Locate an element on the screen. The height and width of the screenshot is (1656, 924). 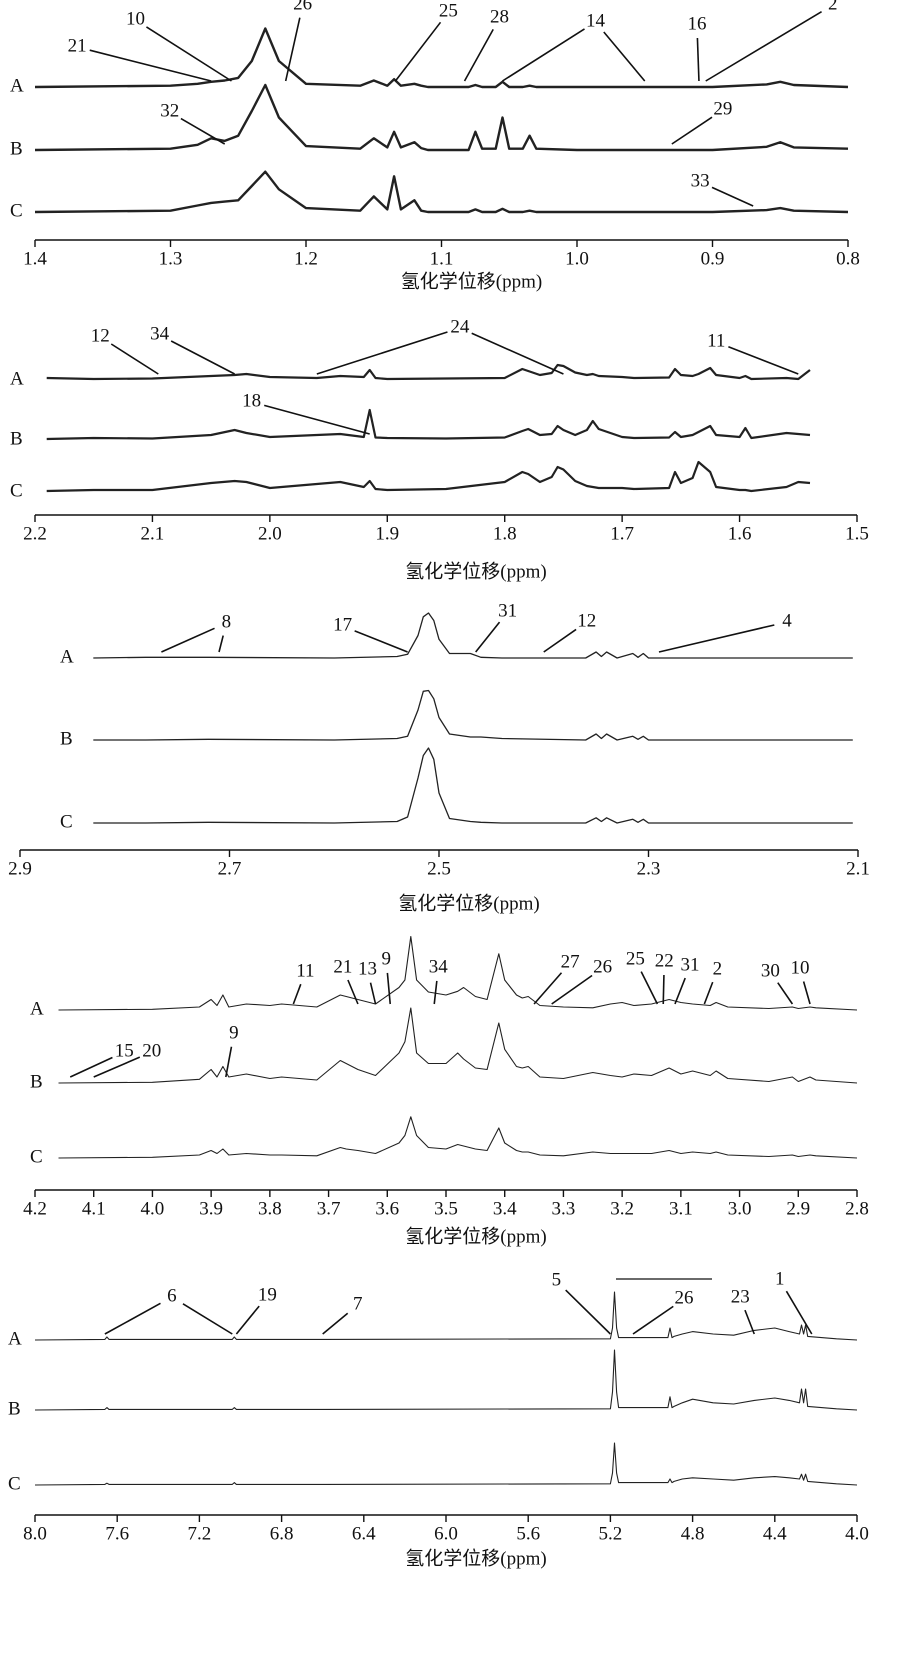
x-tick-label: 1.3 is located at coordinates (171, 258).